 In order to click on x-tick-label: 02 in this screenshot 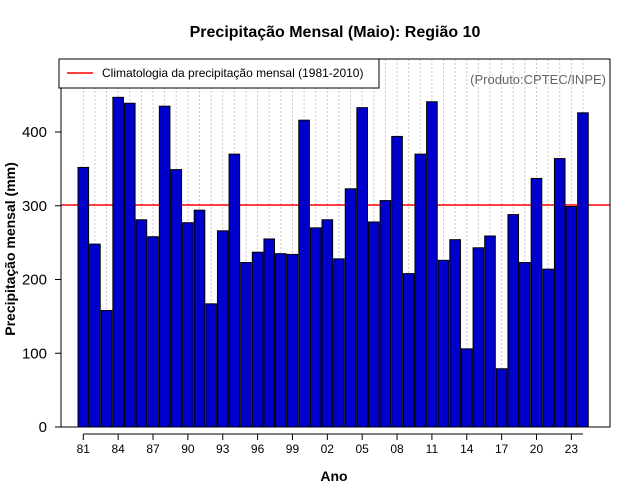, I will do `click(328, 449)`.